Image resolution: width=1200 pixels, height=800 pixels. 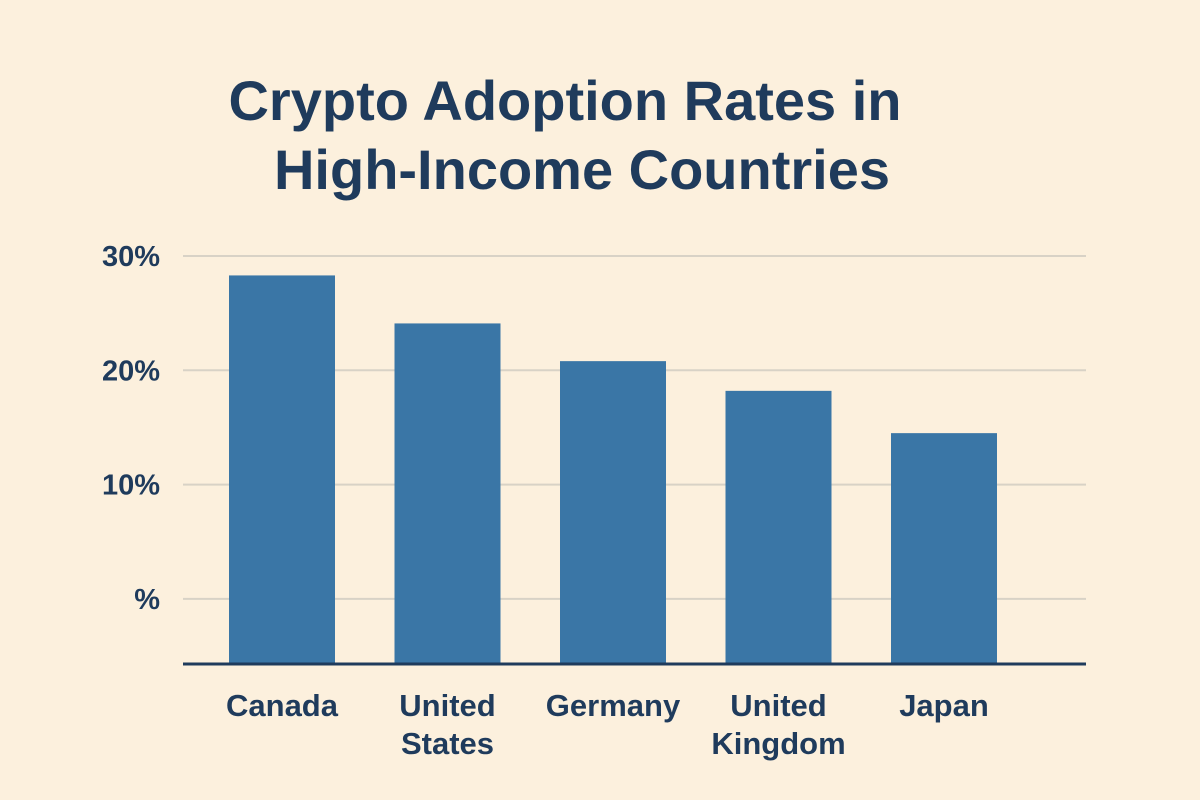 I want to click on y-tick-label: 20%, so click(x=131, y=371).